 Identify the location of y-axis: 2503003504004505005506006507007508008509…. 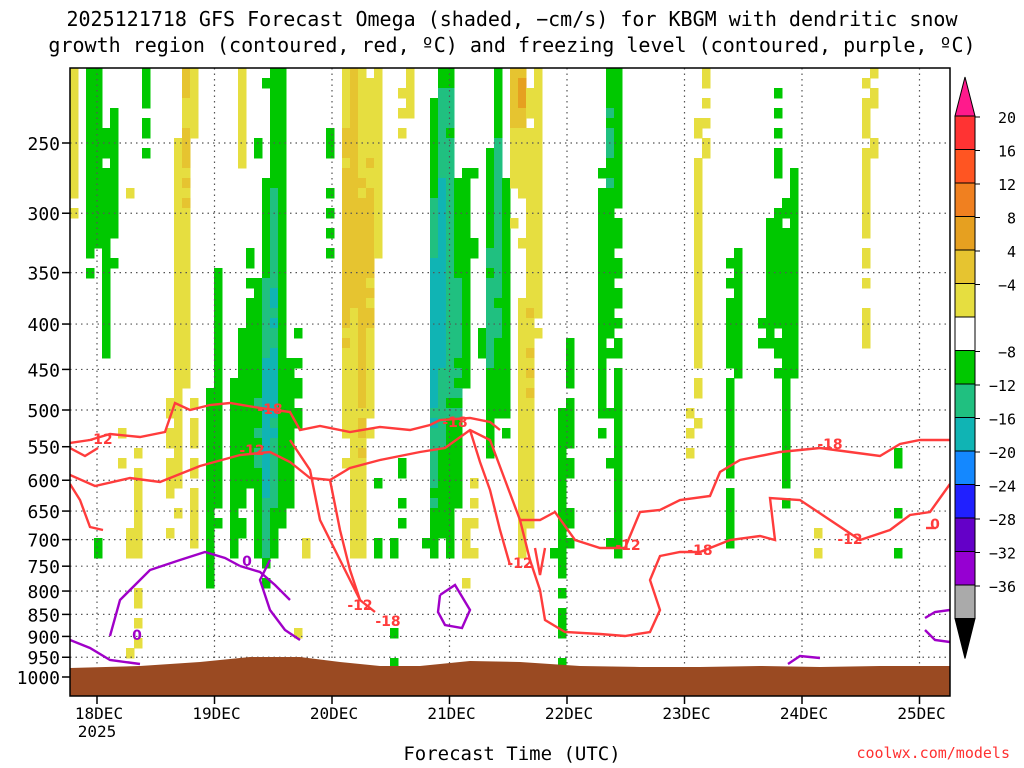
(43, 411).